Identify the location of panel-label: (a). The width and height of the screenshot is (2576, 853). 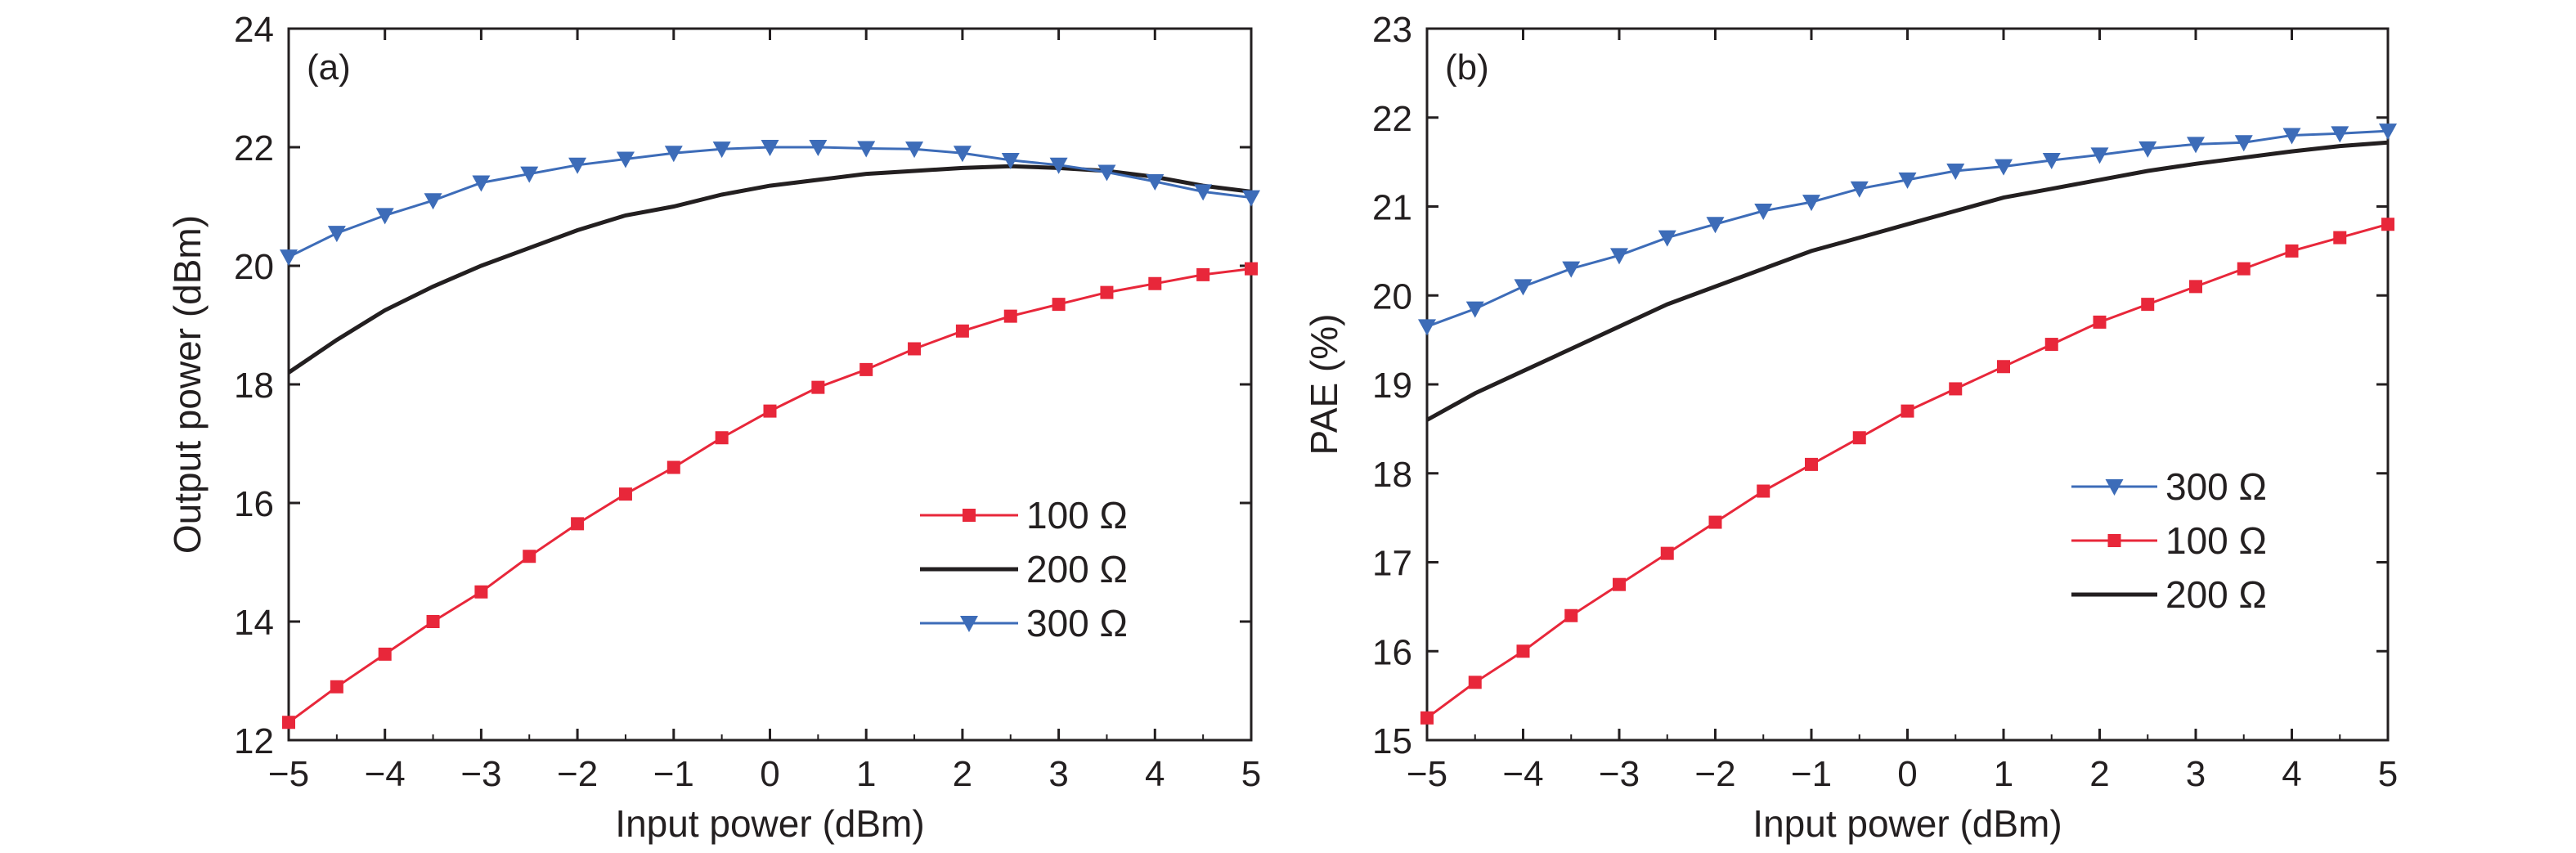
(329, 67).